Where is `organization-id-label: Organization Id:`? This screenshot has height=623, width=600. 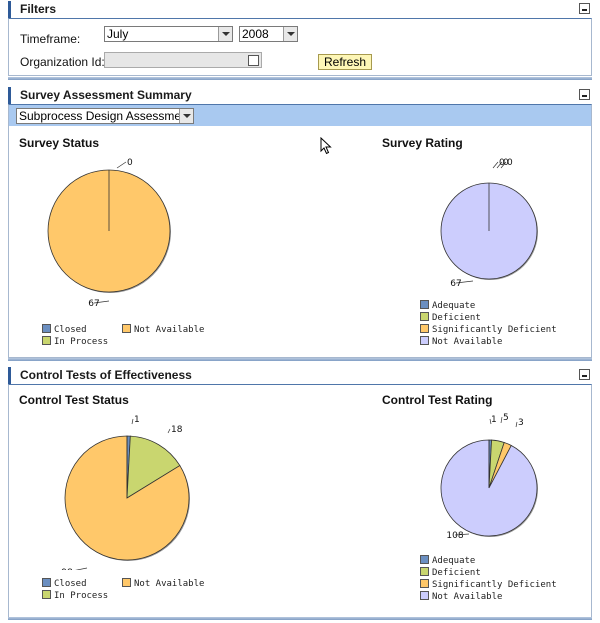
organization-id-label: Organization Id: is located at coordinates (62, 62).